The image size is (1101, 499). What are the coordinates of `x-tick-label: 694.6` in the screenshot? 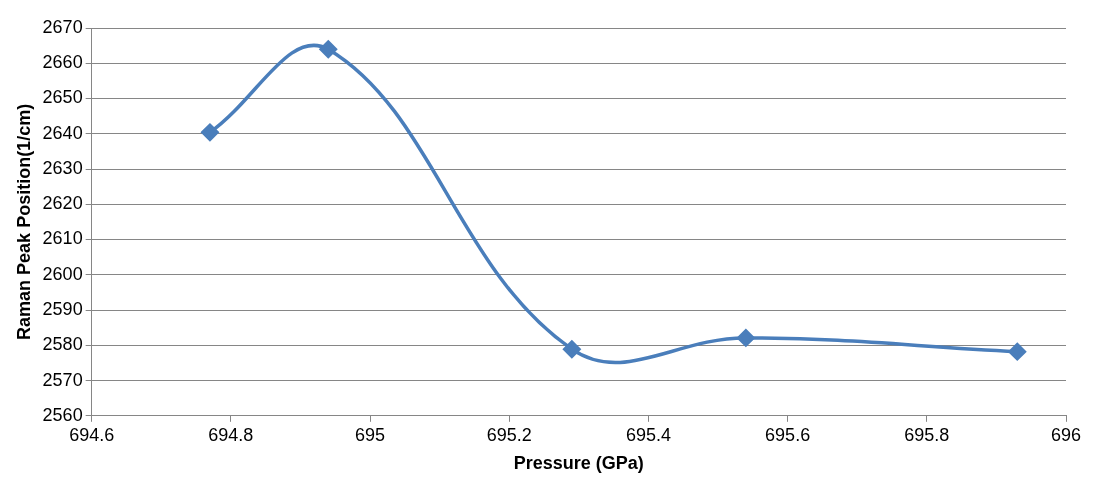 It's located at (92, 434).